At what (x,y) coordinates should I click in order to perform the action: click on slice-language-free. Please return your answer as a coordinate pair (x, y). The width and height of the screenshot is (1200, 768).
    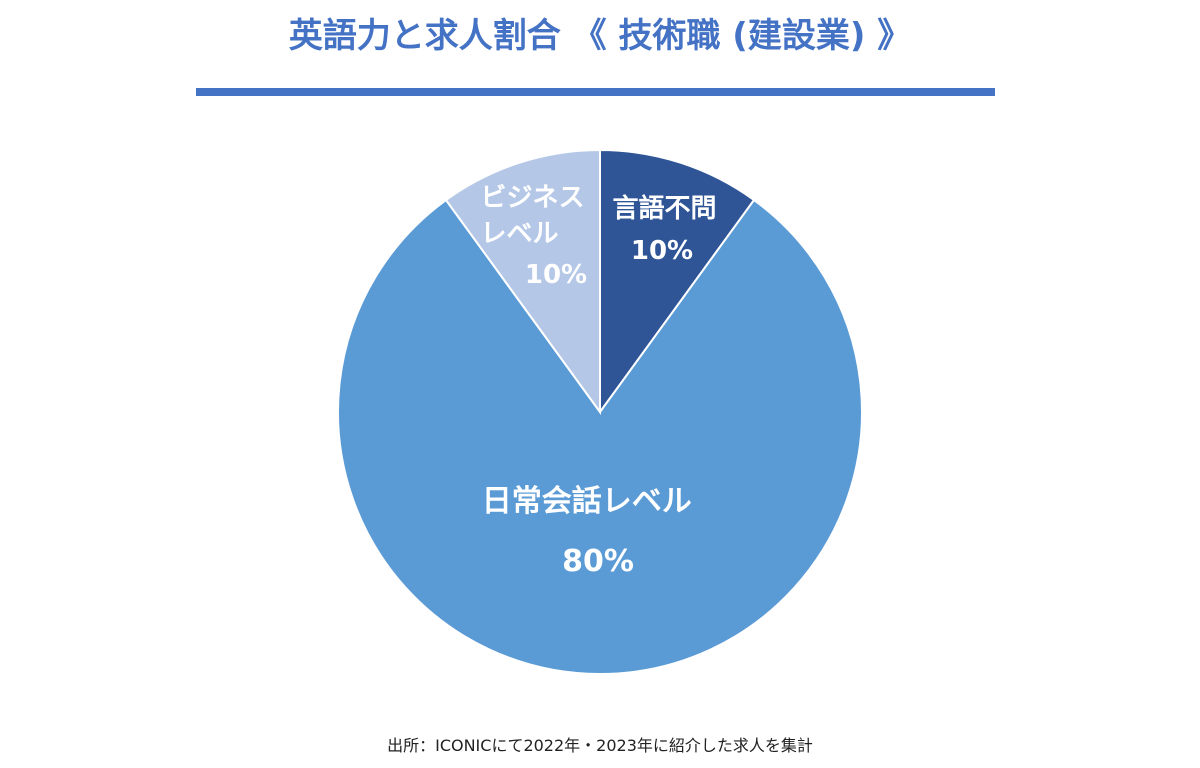
    Looking at the image, I should click on (677, 282).